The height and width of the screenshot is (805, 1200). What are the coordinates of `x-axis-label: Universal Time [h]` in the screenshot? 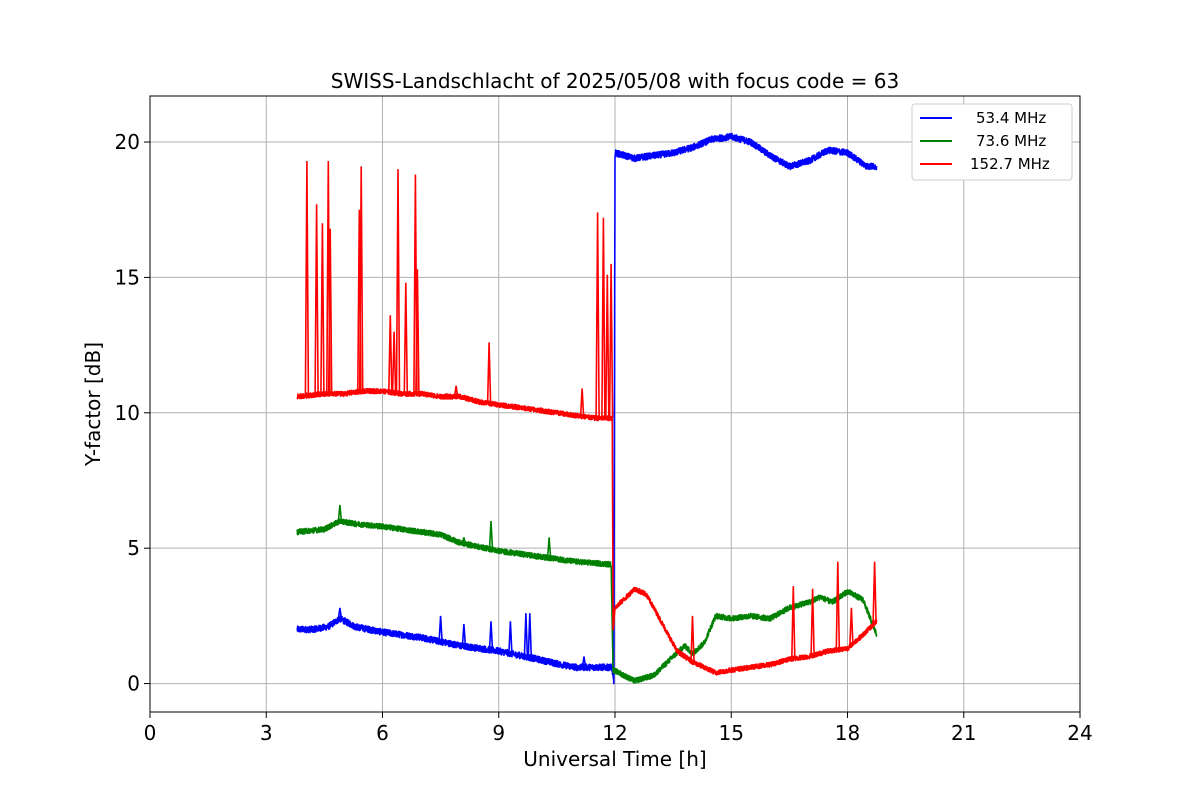 It's located at (614, 759).